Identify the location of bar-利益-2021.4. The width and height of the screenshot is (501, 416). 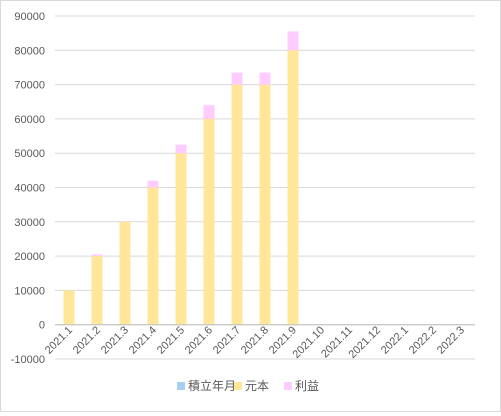
(153, 184).